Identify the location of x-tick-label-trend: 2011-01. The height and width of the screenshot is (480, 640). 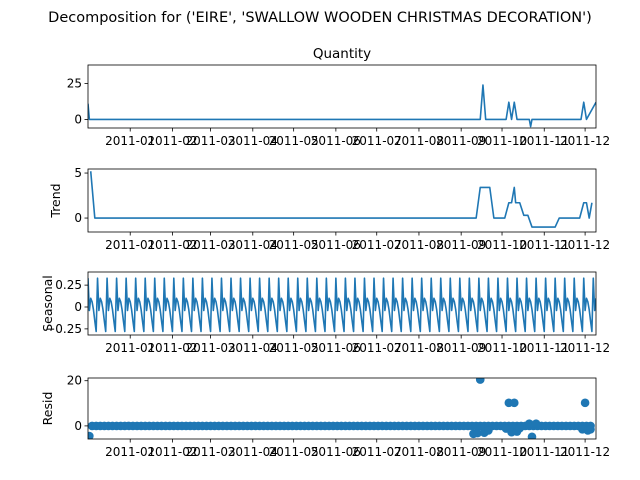
(130, 245).